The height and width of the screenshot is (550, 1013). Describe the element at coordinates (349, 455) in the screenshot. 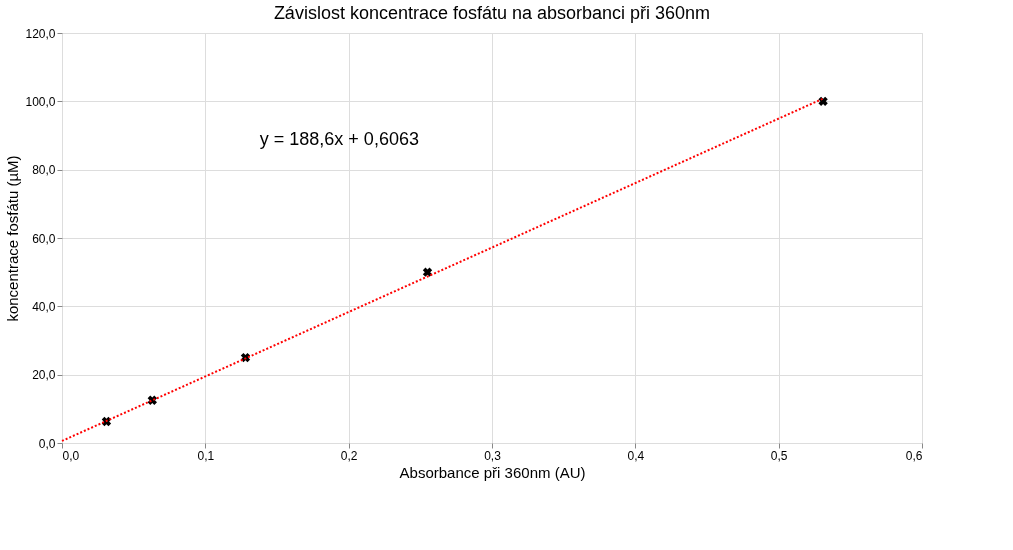

I see `x-tick-label: 0,2` at that location.